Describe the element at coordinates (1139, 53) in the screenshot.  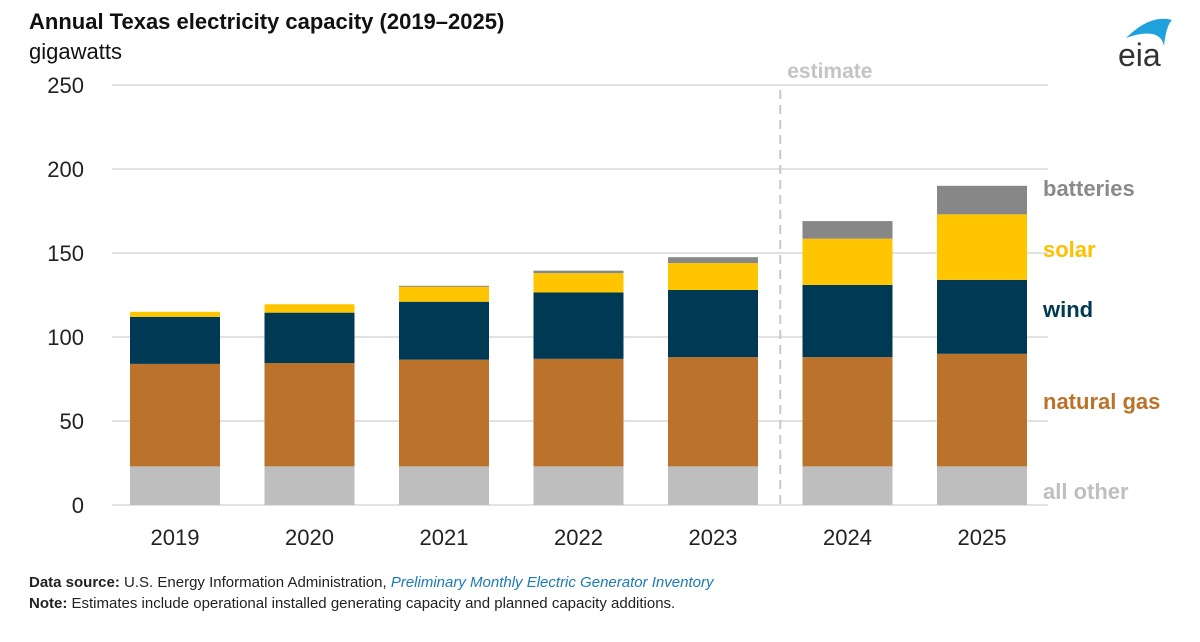
I see `logo-text: eia` at that location.